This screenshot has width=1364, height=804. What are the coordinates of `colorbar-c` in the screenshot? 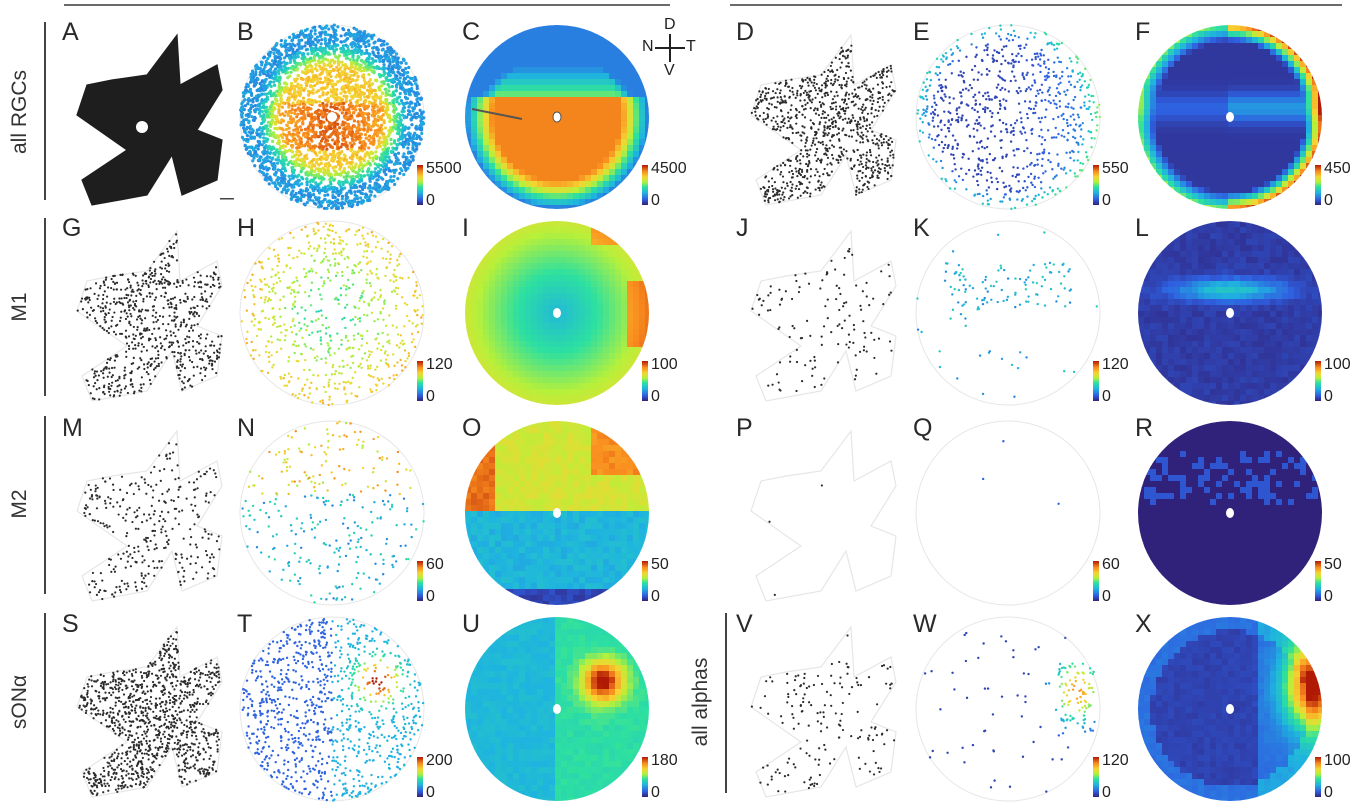 It's located at (645, 185).